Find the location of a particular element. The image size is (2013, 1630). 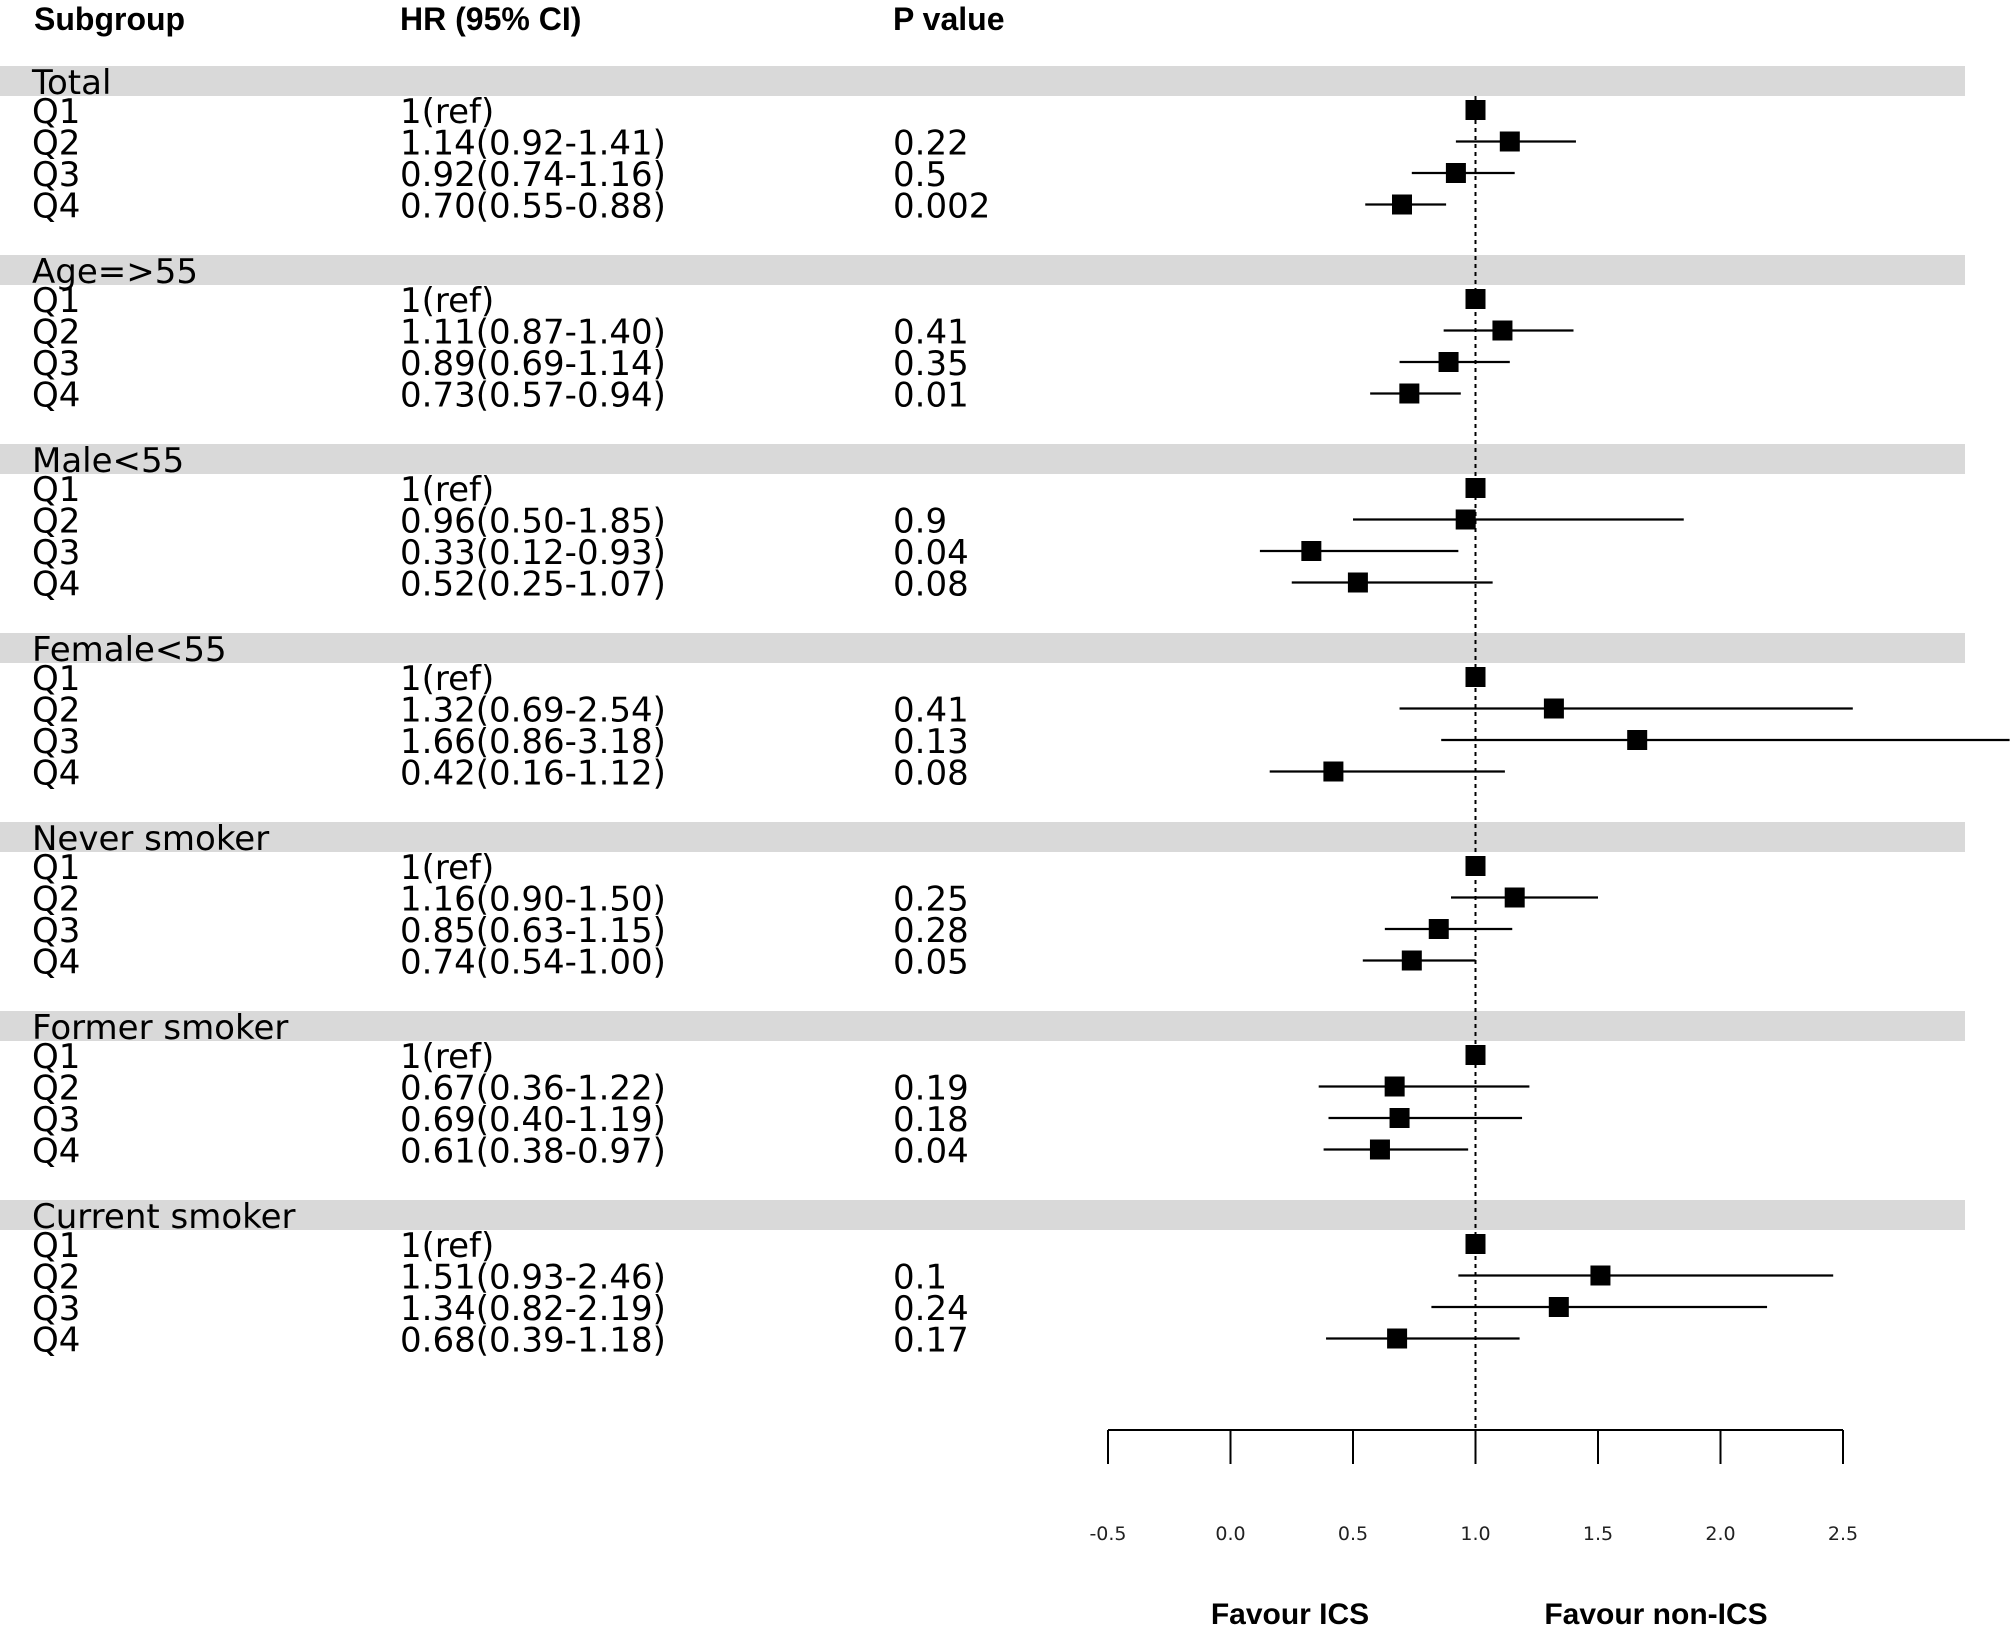

group-label: Female<55 is located at coordinates (129, 650).